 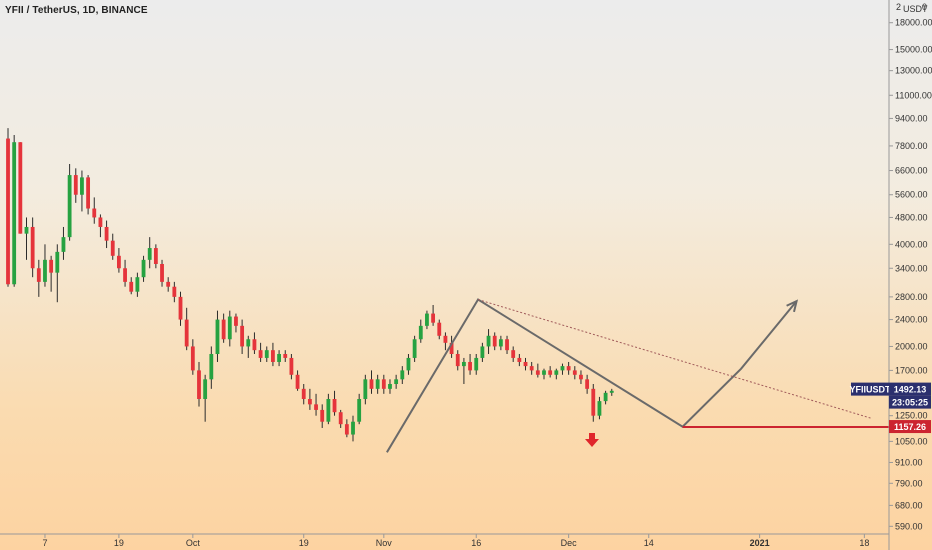 What do you see at coordinates (898, 7) in the screenshot?
I see `price-axis-partial-label: 2` at bounding box center [898, 7].